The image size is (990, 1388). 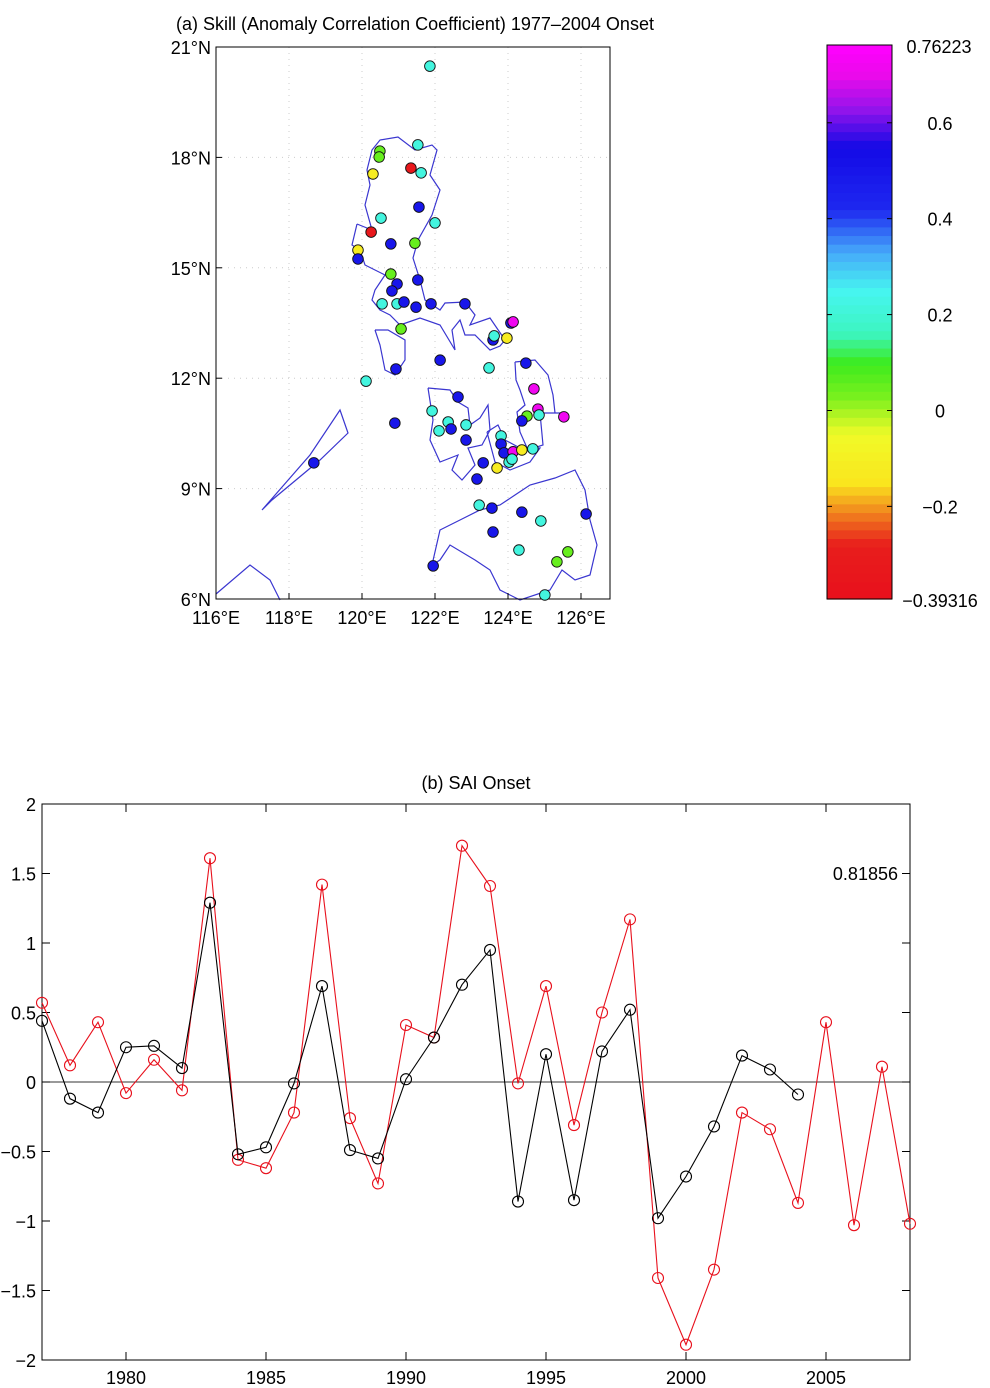 I want to click on colorbar-tick-label: 0.2, so click(x=939, y=316).